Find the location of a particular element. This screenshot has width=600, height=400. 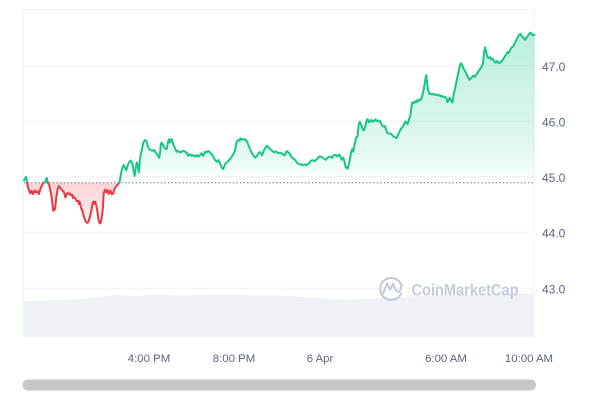

svg-text: 46.0 is located at coordinates (554, 122).